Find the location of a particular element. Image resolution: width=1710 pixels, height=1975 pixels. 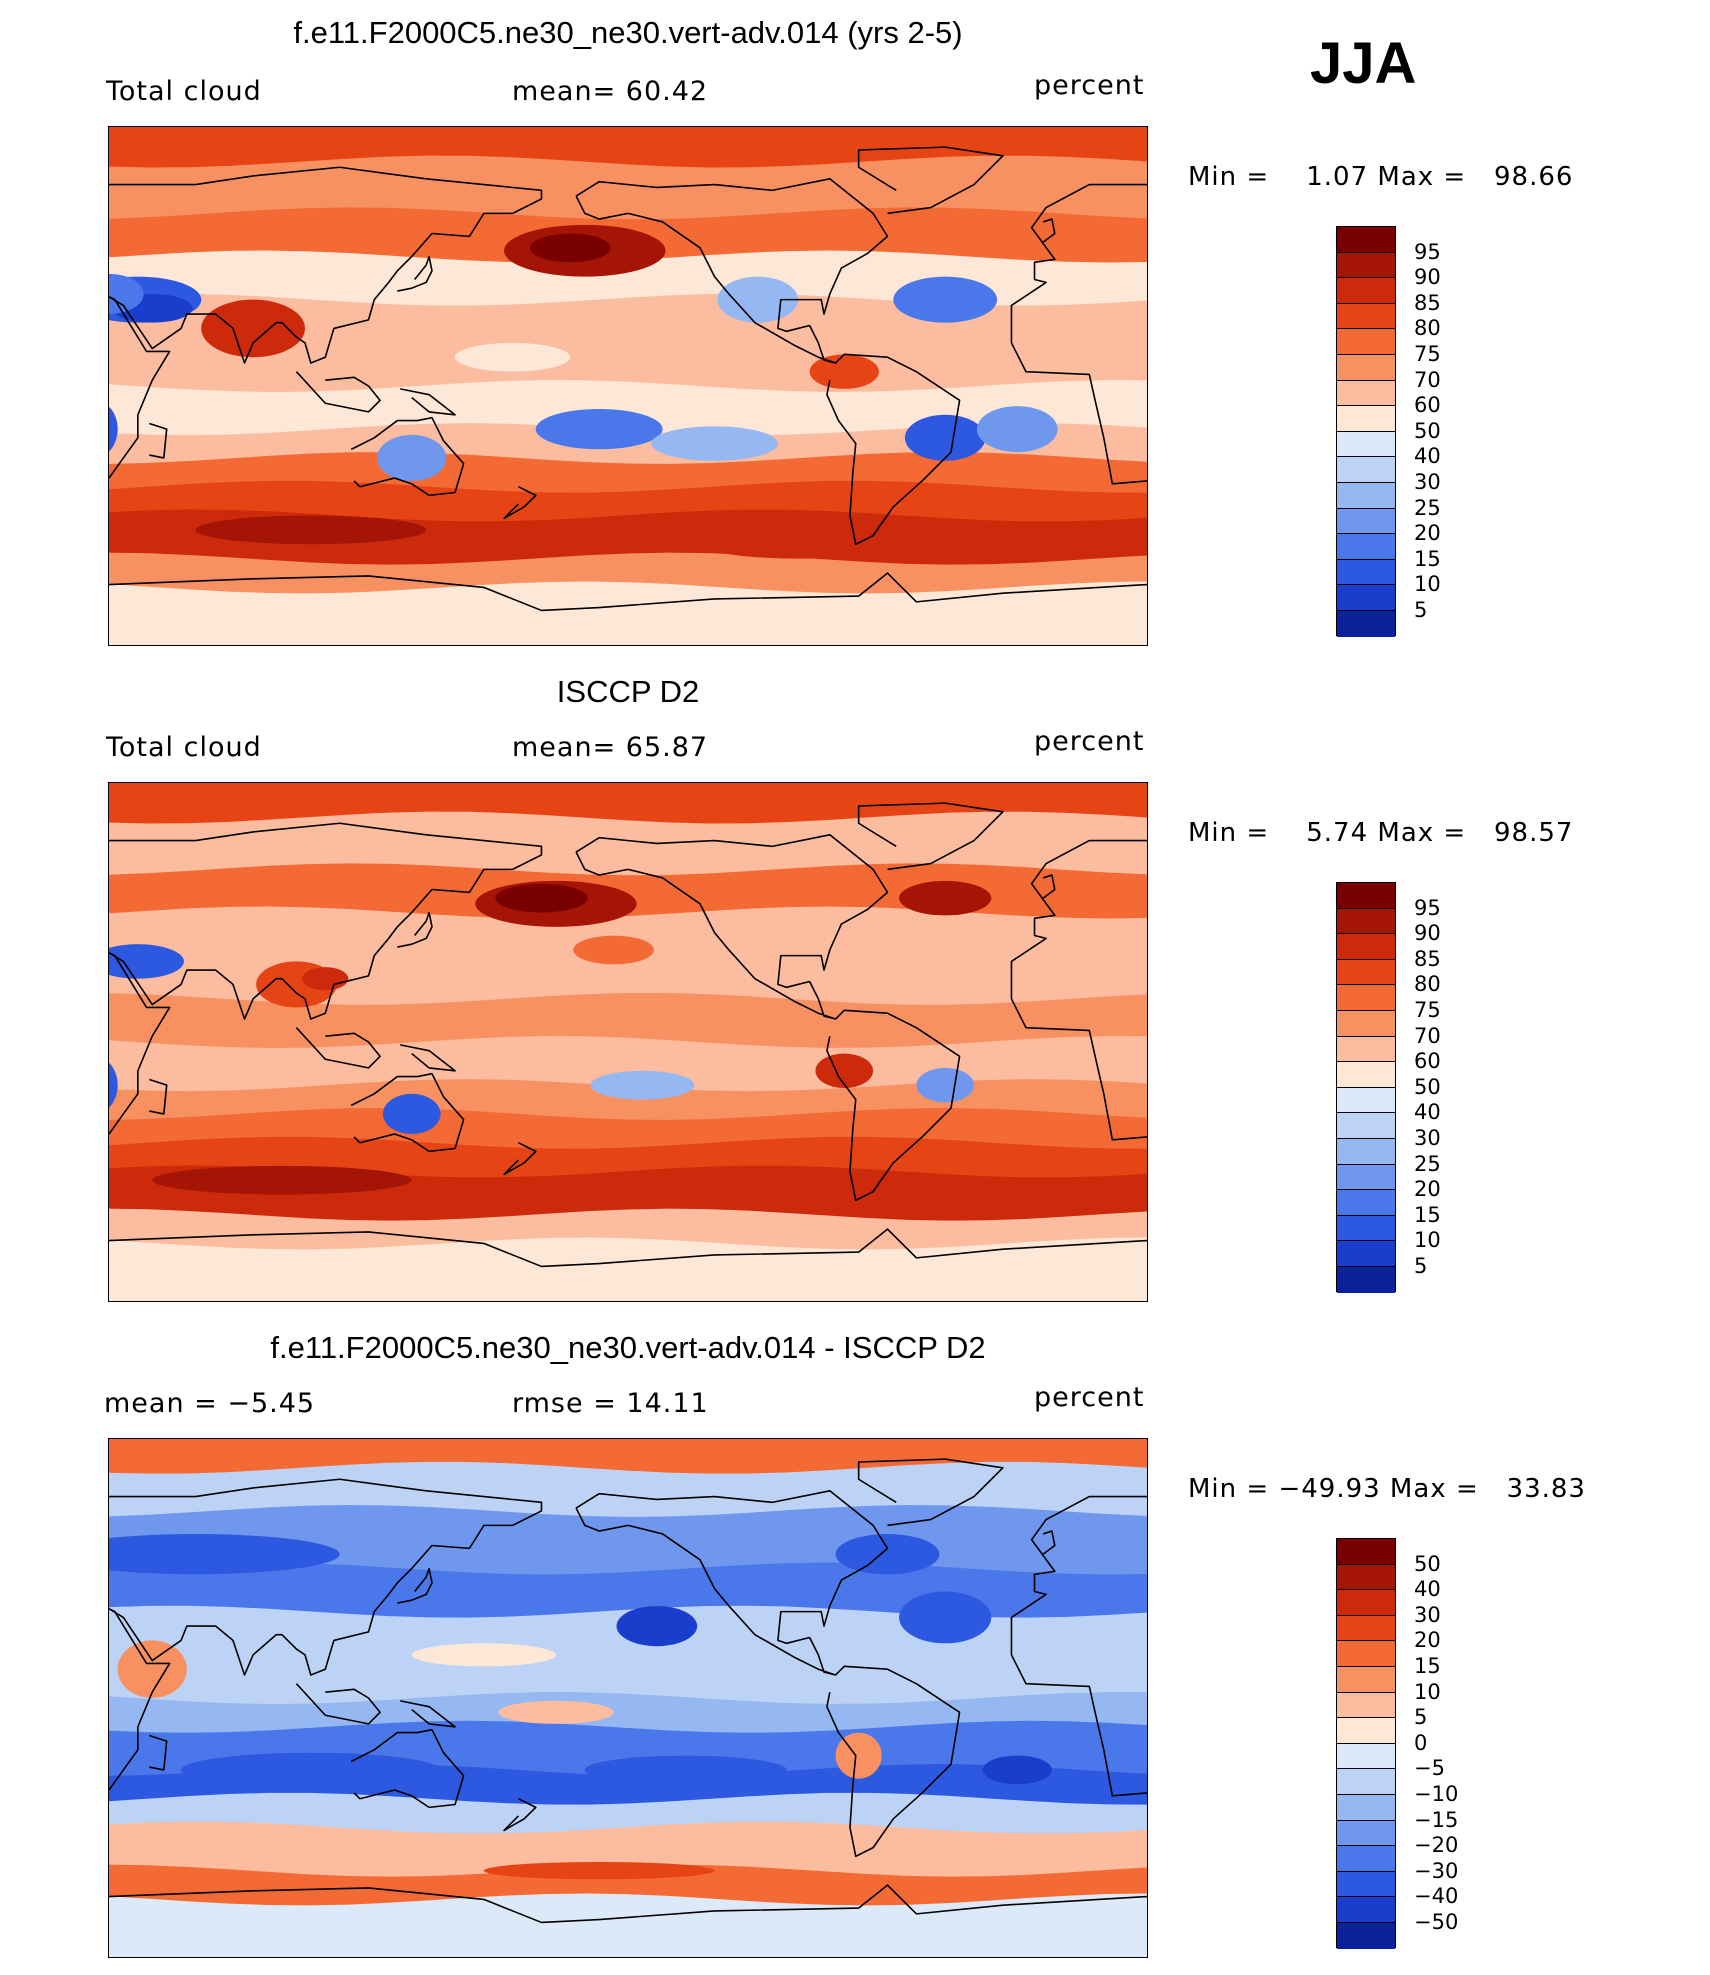

season-label: JJA is located at coordinates (1363, 63).